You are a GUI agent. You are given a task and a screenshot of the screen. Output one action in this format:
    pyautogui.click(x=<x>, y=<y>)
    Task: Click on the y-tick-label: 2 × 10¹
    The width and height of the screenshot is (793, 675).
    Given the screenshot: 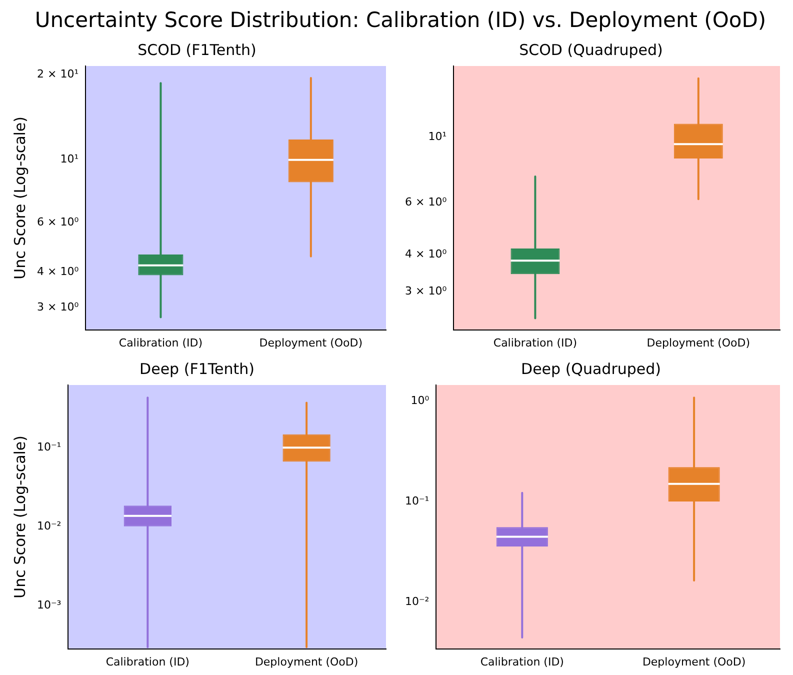 What is the action you would take?
    pyautogui.click(x=57, y=74)
    